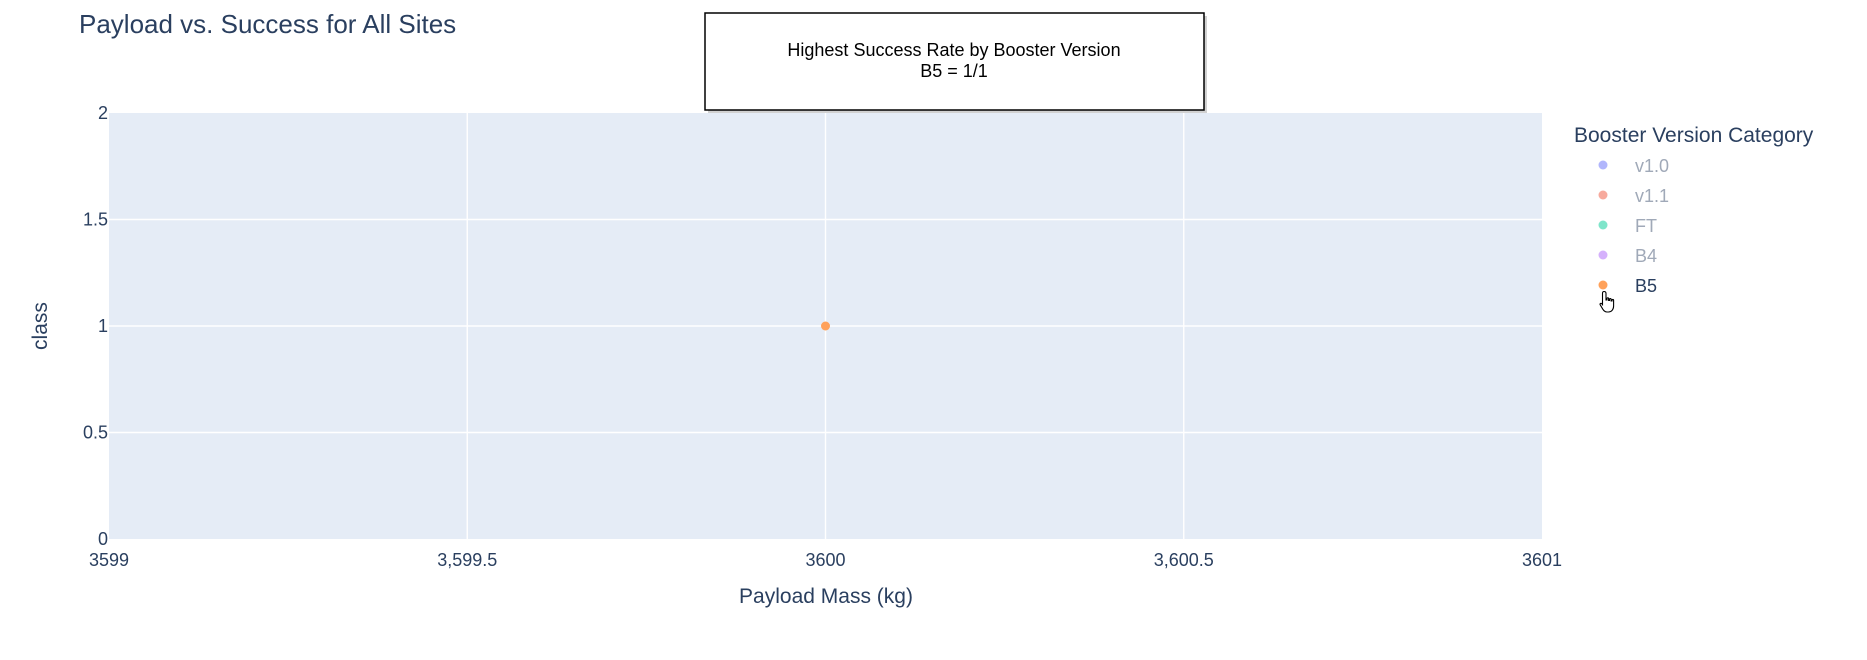 The image size is (1867, 660). Describe the element at coordinates (95, 433) in the screenshot. I see `y-tick-label: 0.5` at that location.